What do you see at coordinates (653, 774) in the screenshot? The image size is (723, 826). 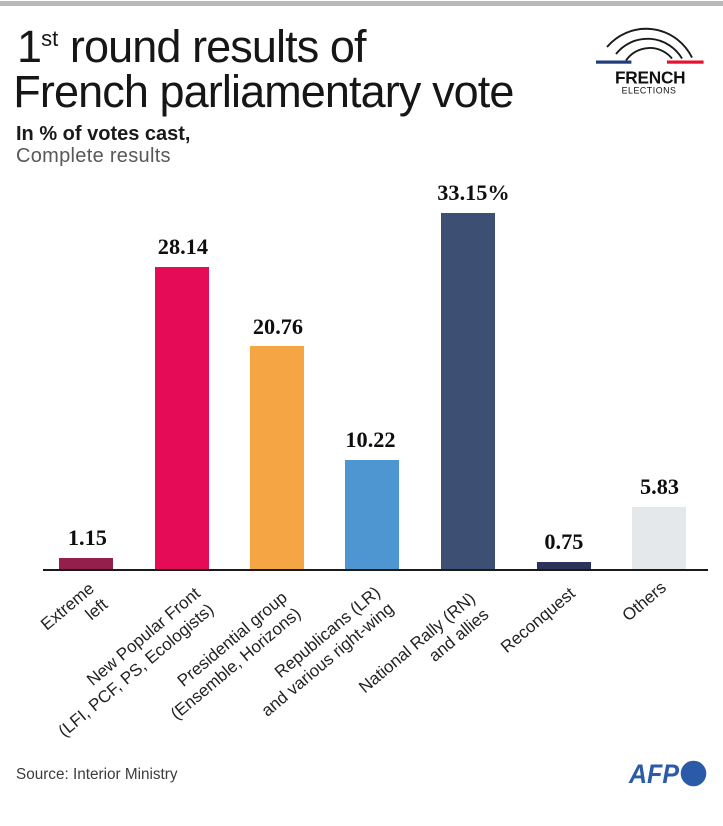 I see `svg-text: AFP` at bounding box center [653, 774].